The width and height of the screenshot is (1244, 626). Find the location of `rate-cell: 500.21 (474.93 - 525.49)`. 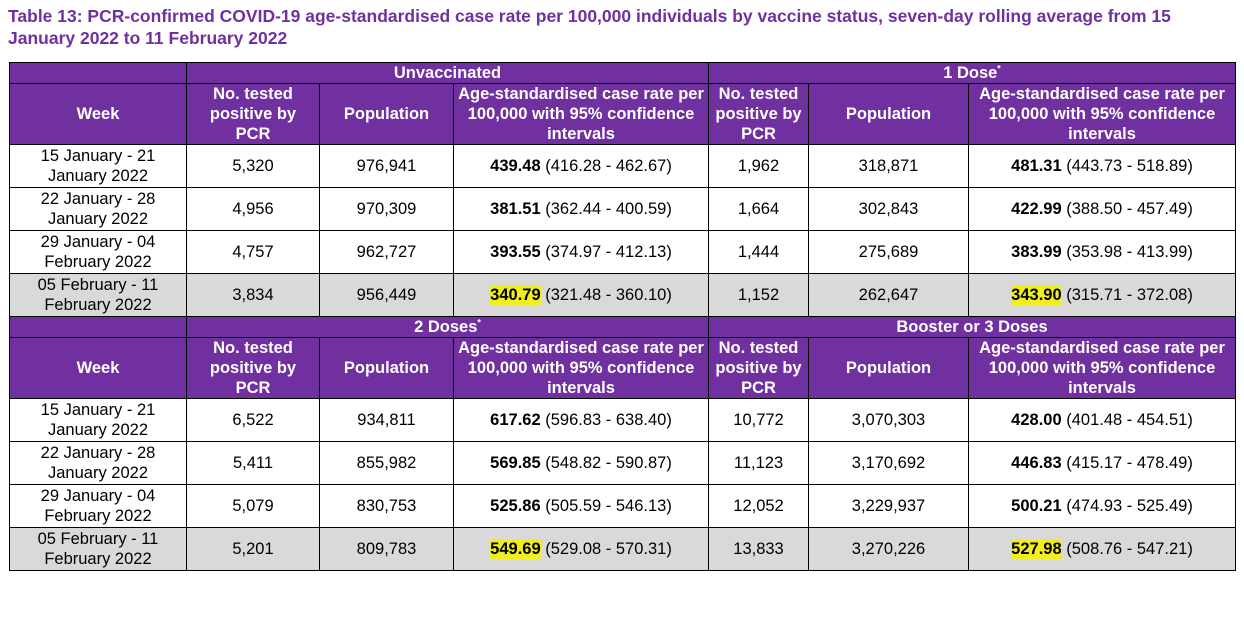

rate-cell: 500.21 (474.93 - 525.49) is located at coordinates (1102, 506).